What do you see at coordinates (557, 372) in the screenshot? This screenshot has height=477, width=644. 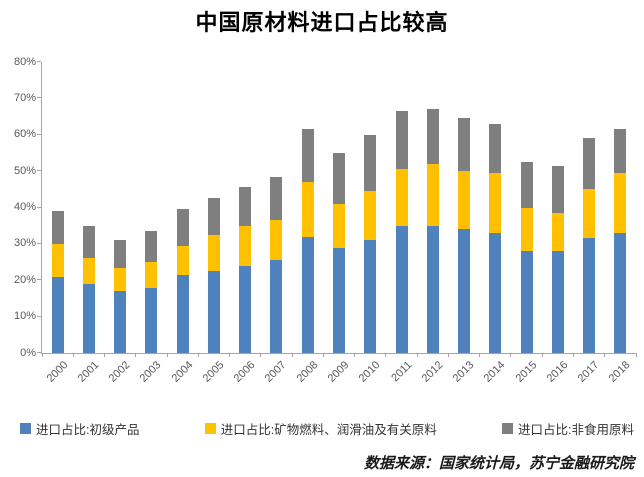 I see `x-tick-label: 2016` at bounding box center [557, 372].